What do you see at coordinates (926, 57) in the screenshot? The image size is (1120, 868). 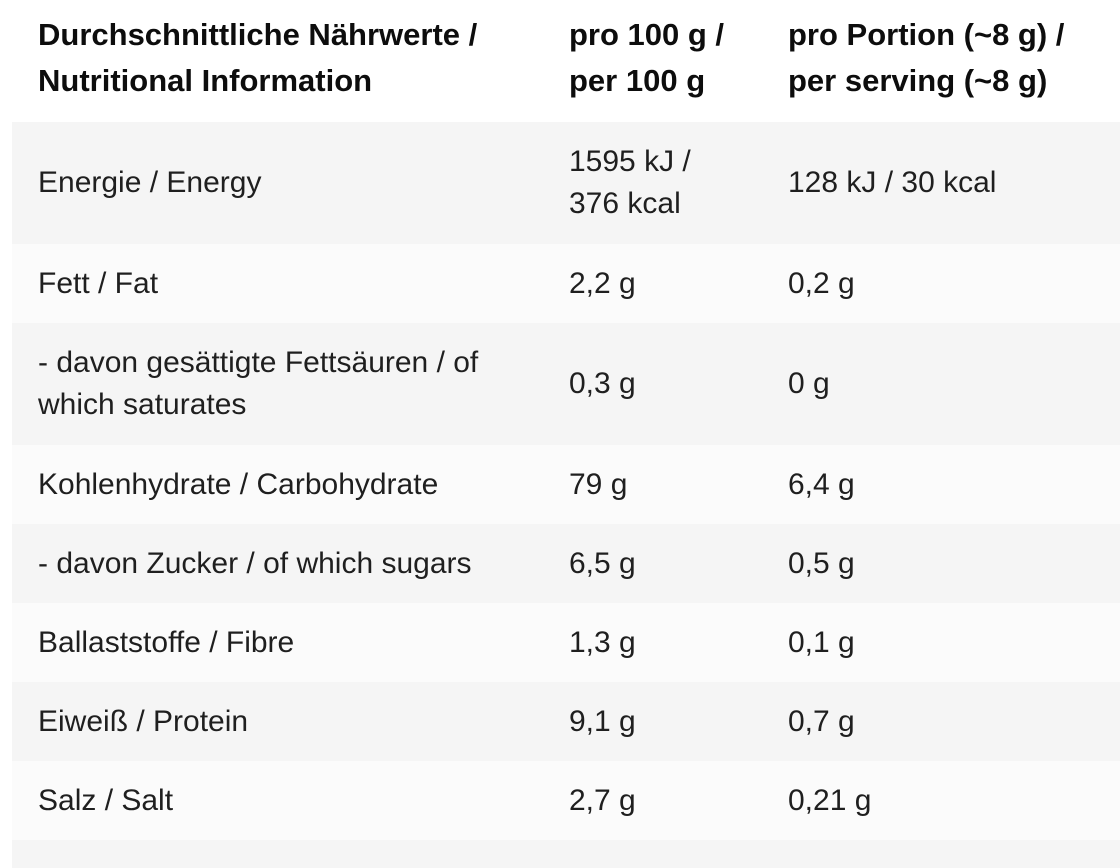 I see `header-col-per-serving: pro Portion (~8 g) / per serving (~8 g)` at bounding box center [926, 57].